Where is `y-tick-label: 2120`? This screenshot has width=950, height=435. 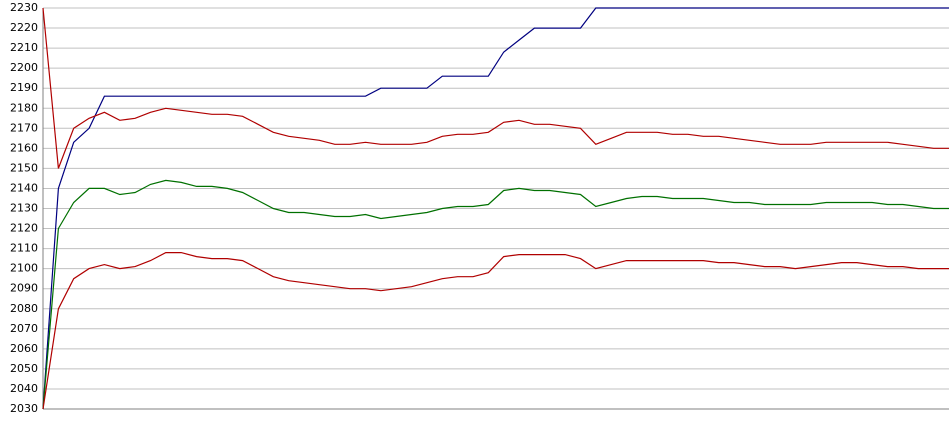
y-tick-label: 2120 is located at coordinates (24, 228).